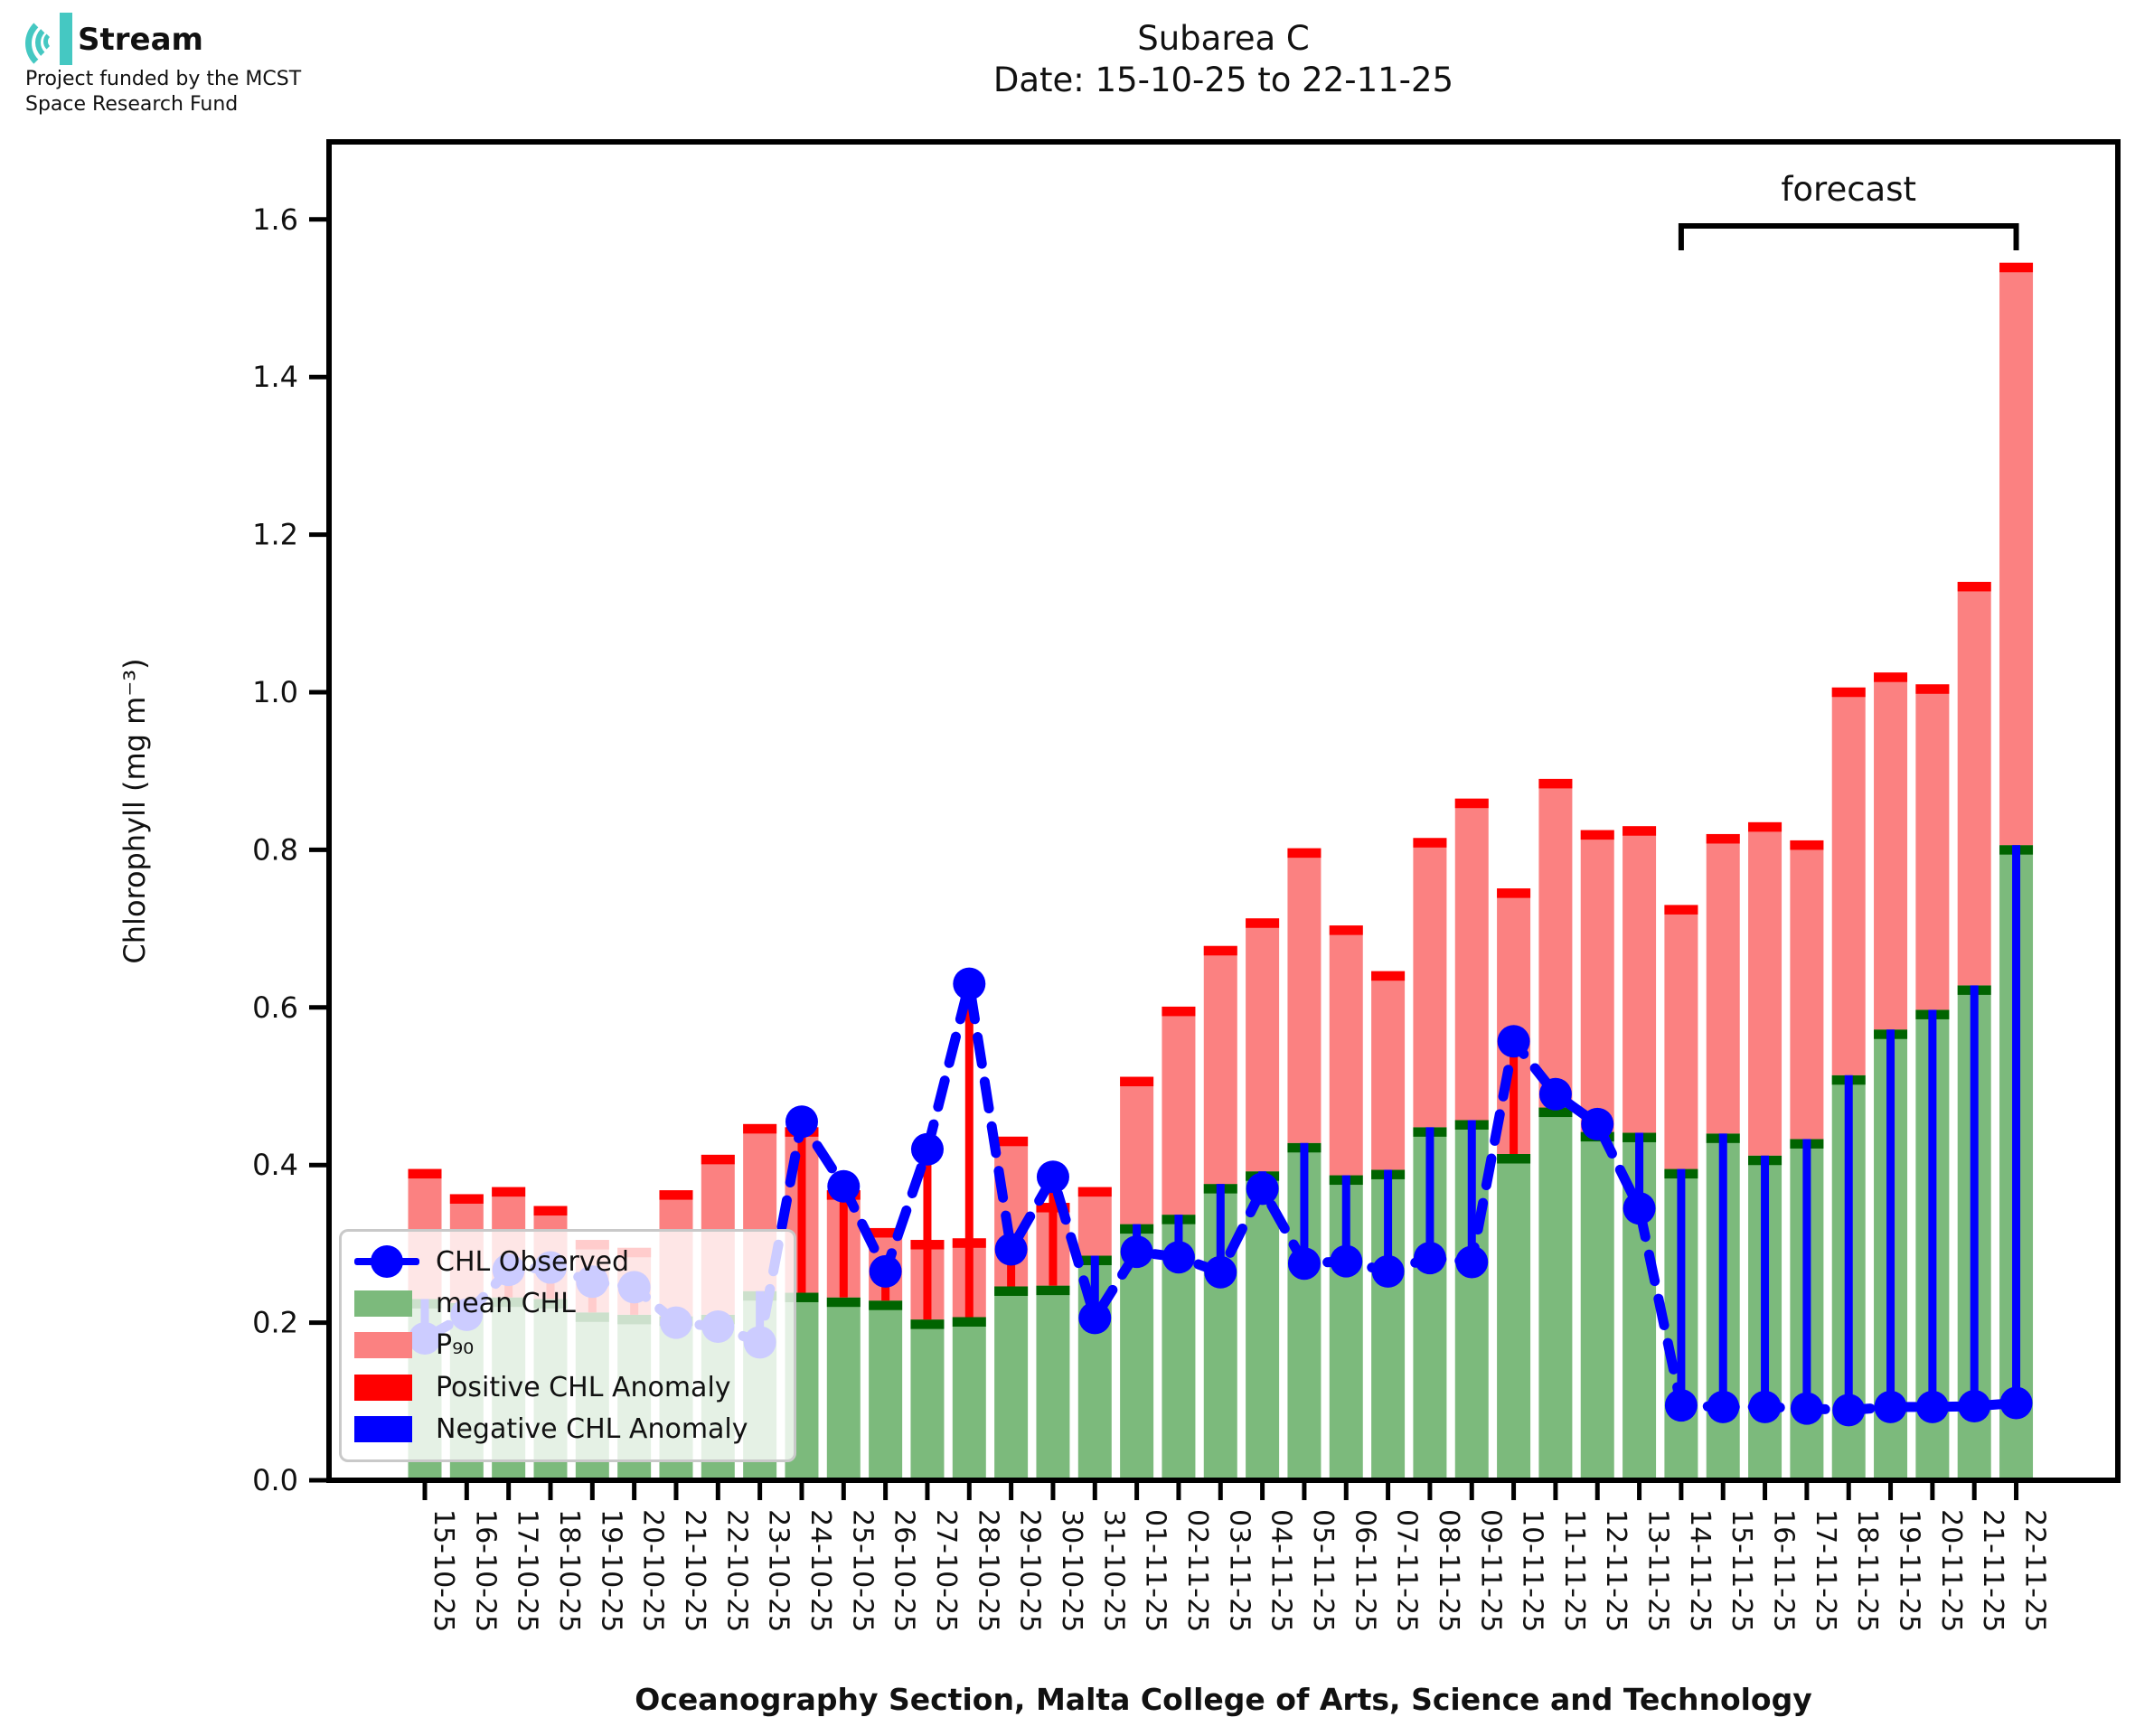 This screenshot has height=1736, width=2154. I want to click on x-tick-label: 01-11-25, so click(1155, 1570).